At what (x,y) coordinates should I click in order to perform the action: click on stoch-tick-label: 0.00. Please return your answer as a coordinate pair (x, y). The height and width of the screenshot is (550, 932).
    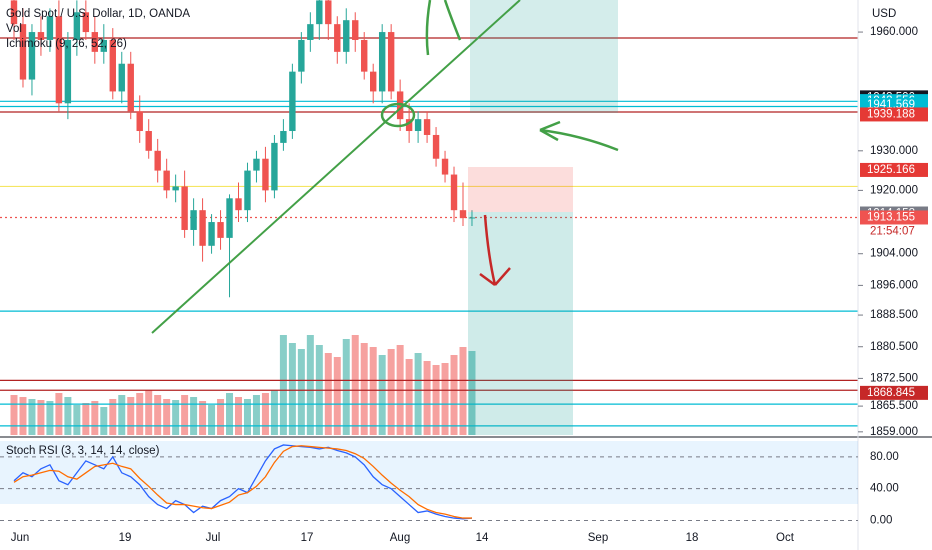
    Looking at the image, I should click on (881, 520).